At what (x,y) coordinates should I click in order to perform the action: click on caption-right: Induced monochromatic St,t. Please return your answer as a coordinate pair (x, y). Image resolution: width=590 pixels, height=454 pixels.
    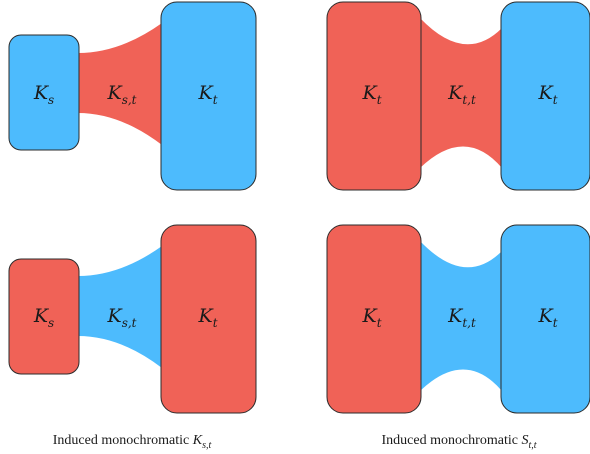
    Looking at the image, I should click on (458, 442).